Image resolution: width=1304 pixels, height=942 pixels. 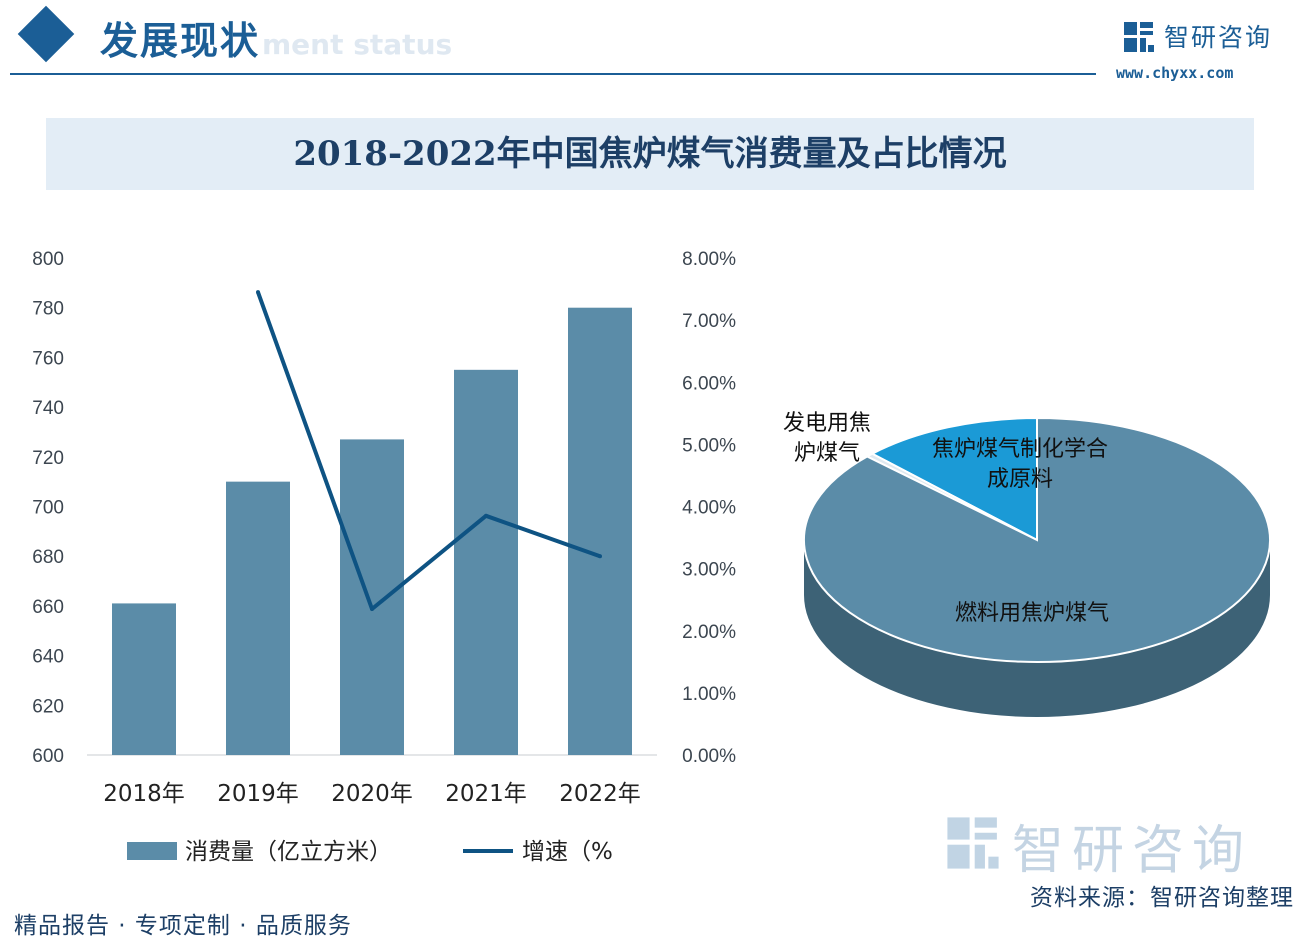 What do you see at coordinates (1132, 851) in the screenshot?
I see `watermark-brand-name: 智研咨询` at bounding box center [1132, 851].